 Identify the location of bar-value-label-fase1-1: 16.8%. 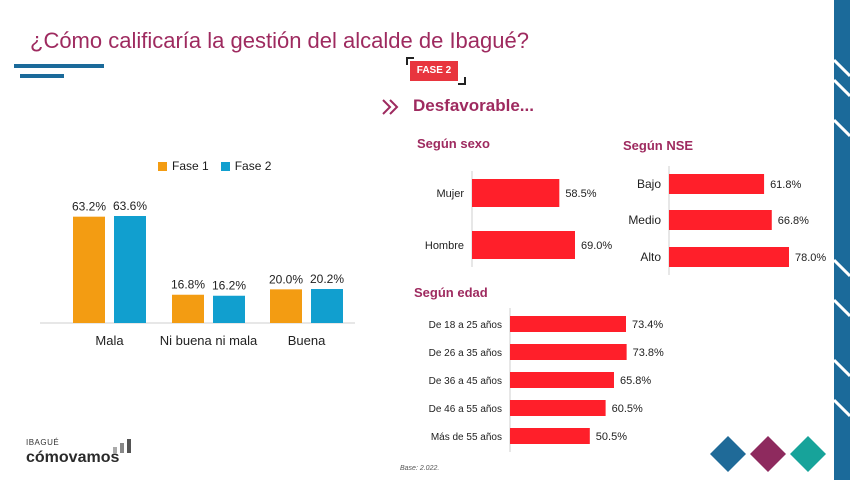
(188, 285).